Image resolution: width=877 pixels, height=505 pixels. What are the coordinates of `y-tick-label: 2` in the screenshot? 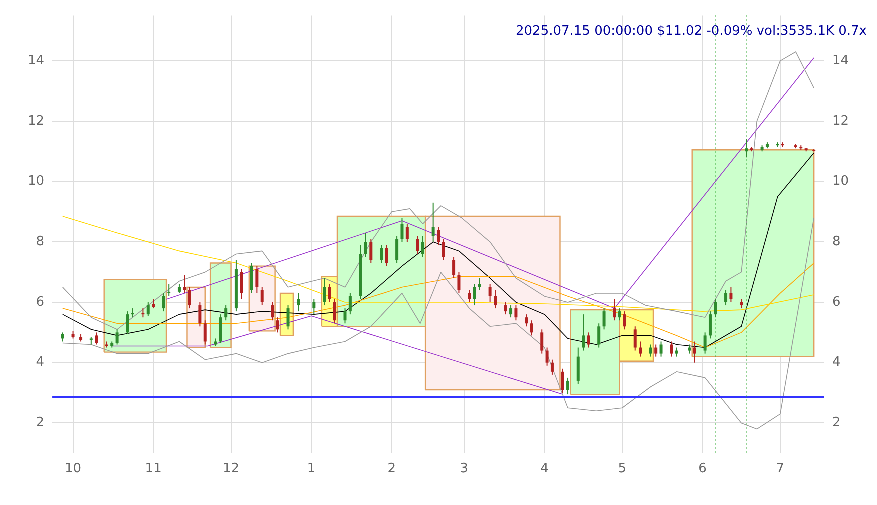 It's located at (40, 423).